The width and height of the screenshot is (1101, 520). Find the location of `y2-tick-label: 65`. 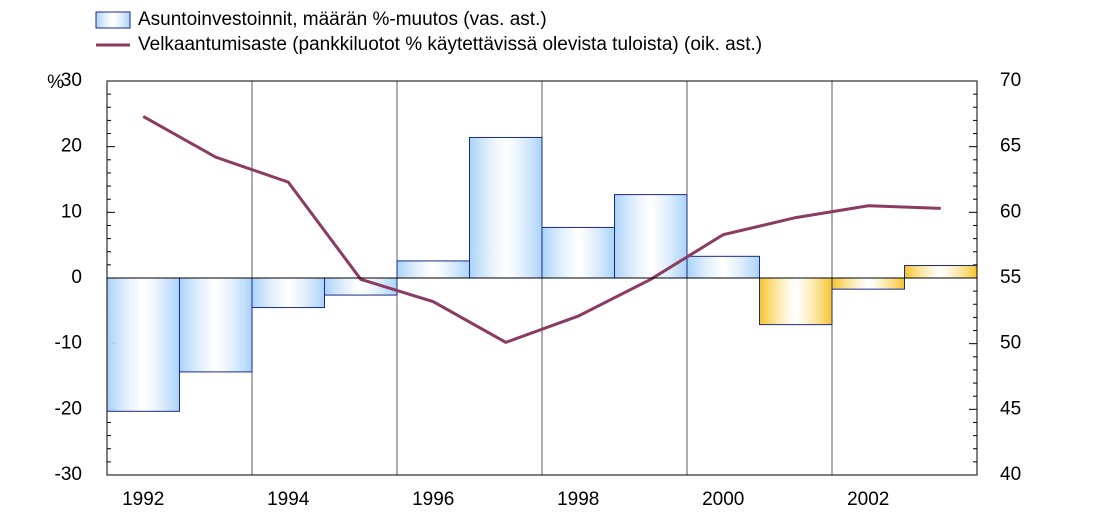

y2-tick-label: 65 is located at coordinates (1010, 146).